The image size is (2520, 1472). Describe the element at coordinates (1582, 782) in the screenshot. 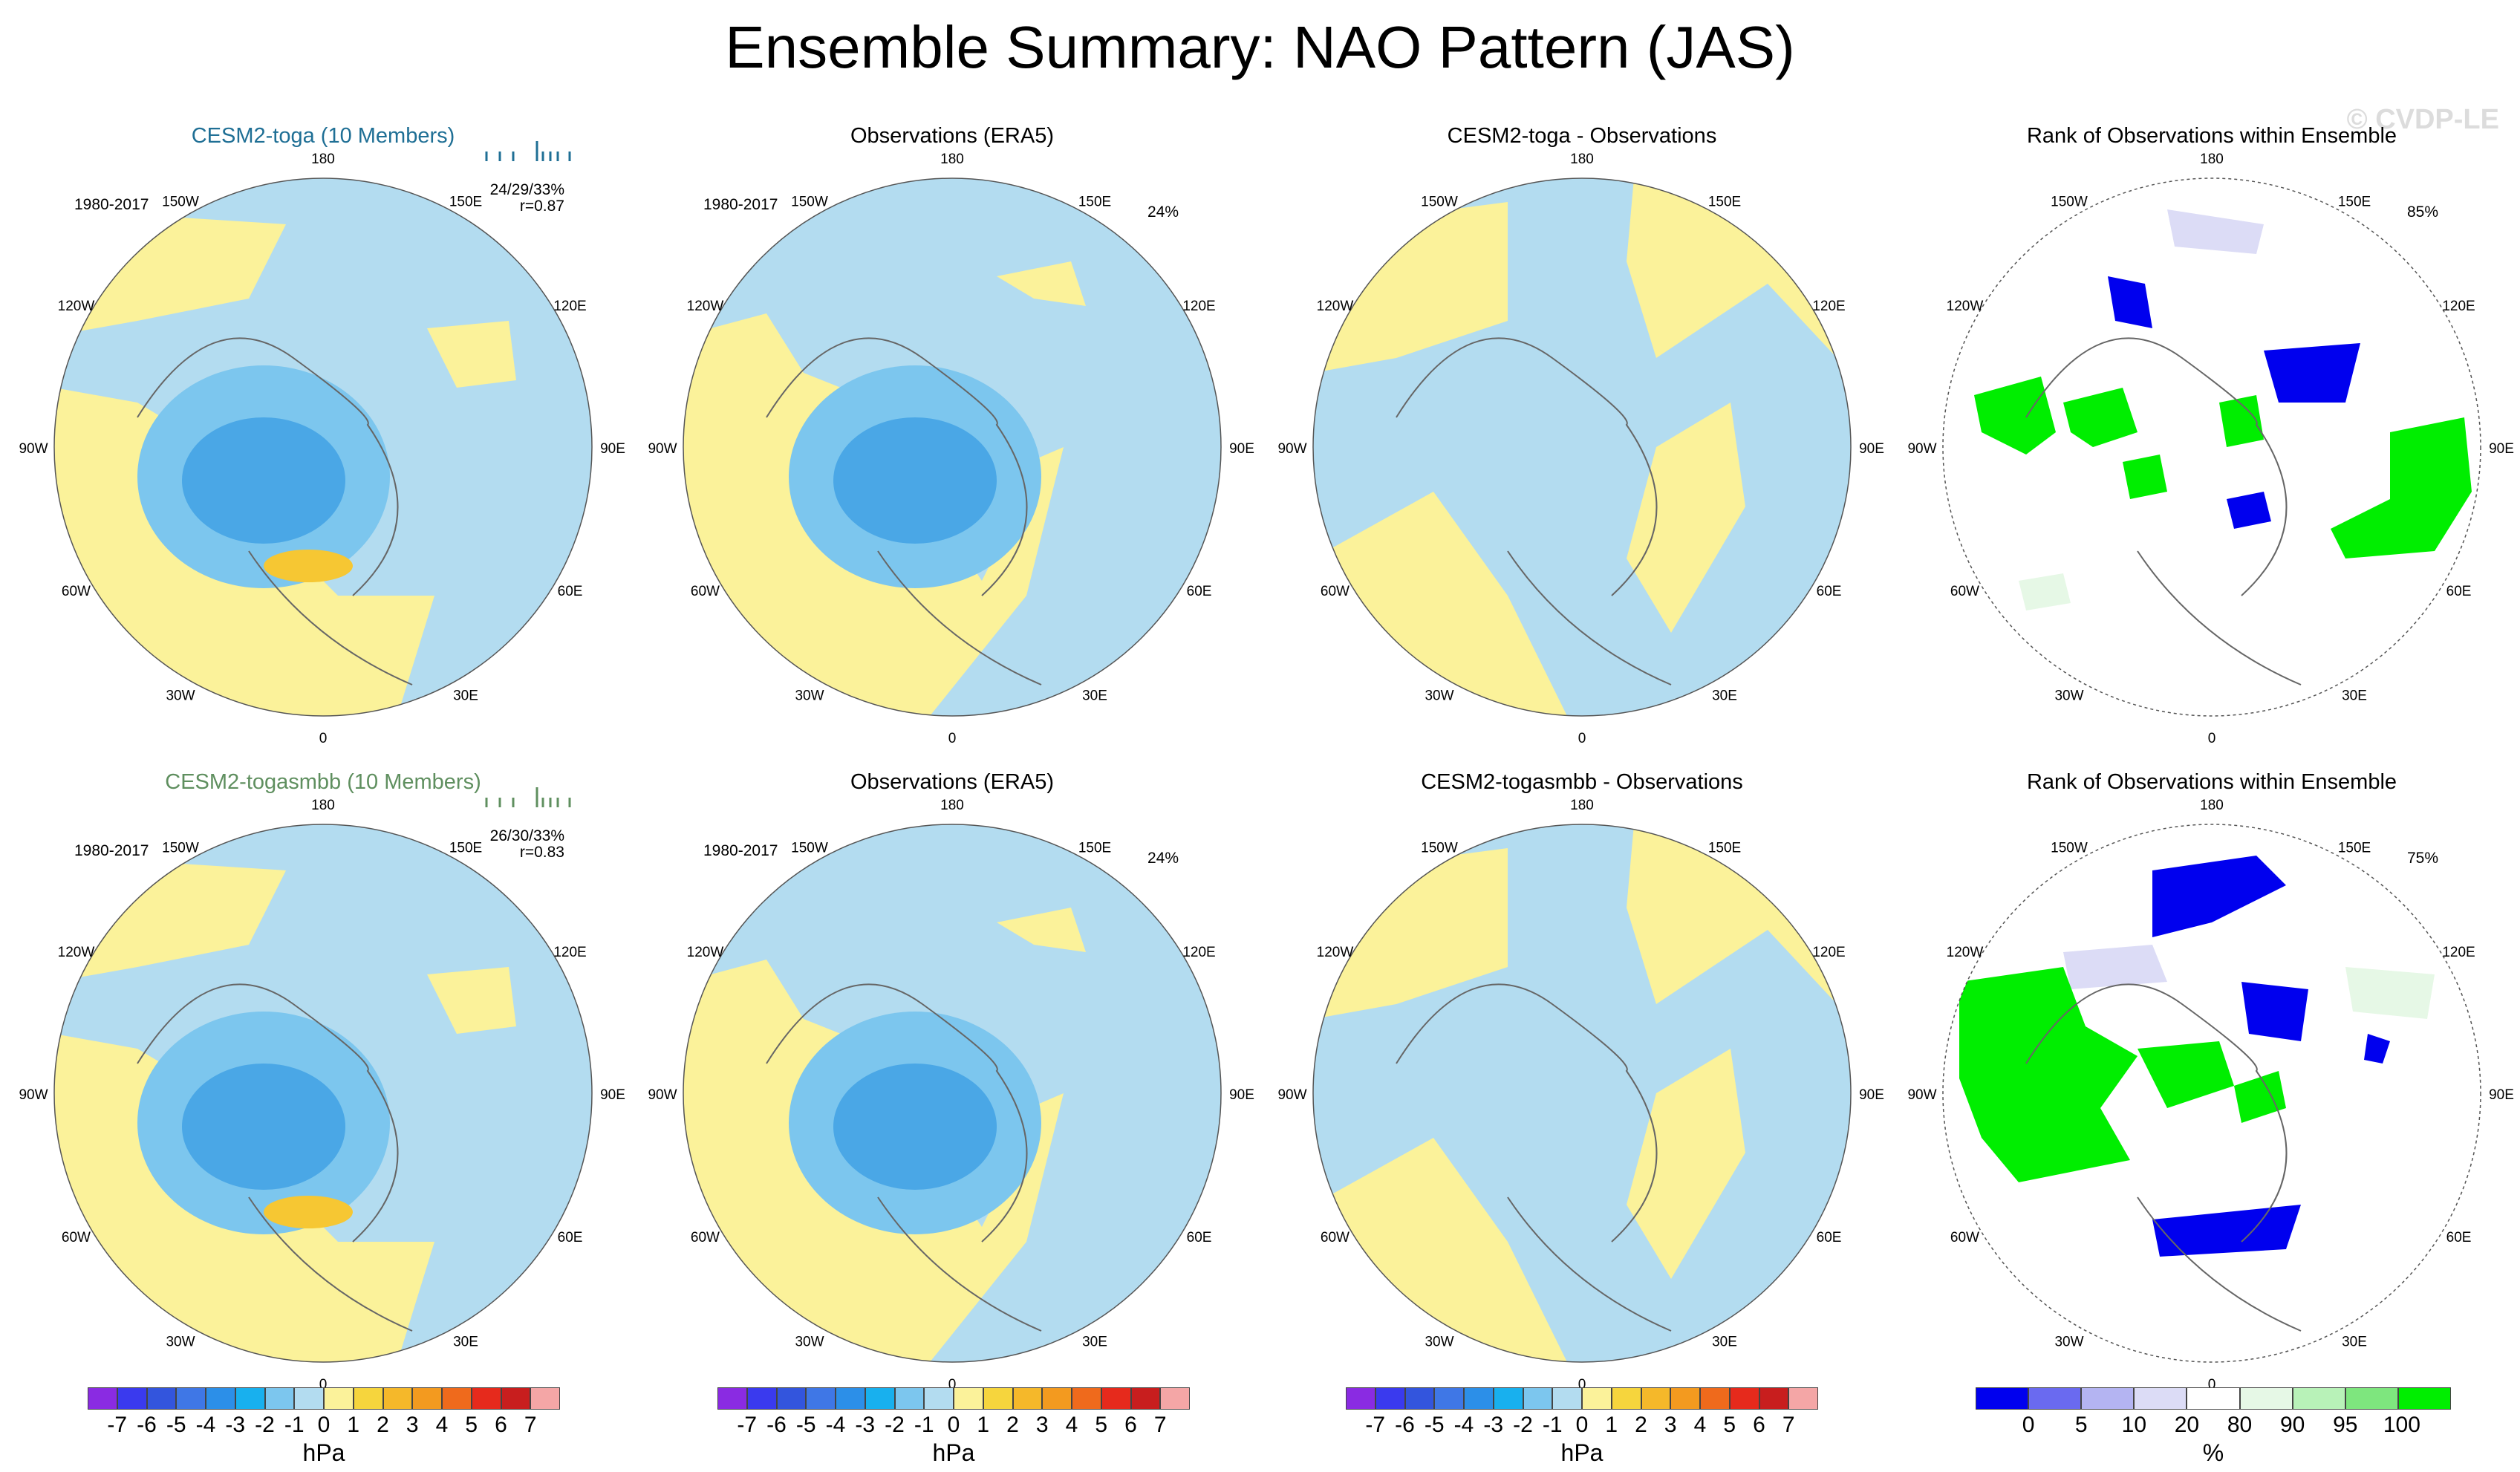

I see `panel-title: CESM2-togasmbb - Observations` at that location.